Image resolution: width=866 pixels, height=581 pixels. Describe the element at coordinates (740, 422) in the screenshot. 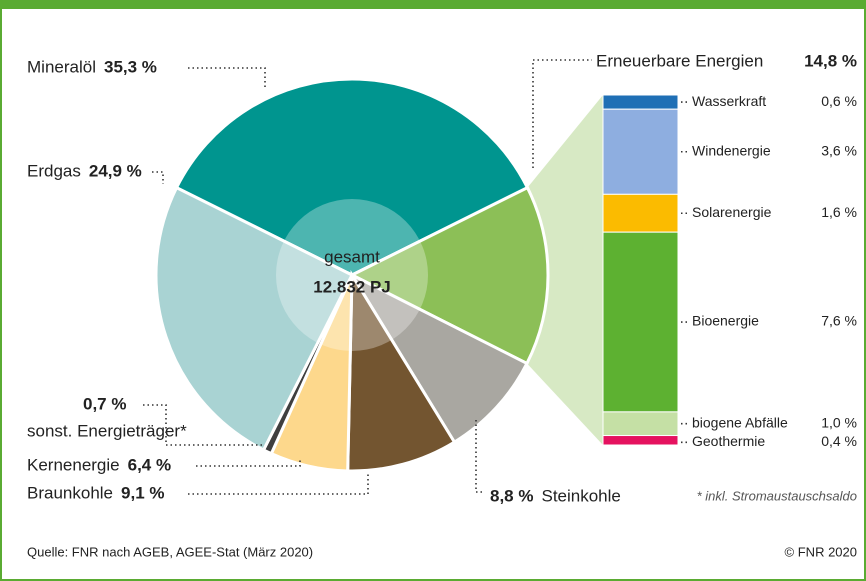

I see `bar-label: biogene Abfälle` at that location.